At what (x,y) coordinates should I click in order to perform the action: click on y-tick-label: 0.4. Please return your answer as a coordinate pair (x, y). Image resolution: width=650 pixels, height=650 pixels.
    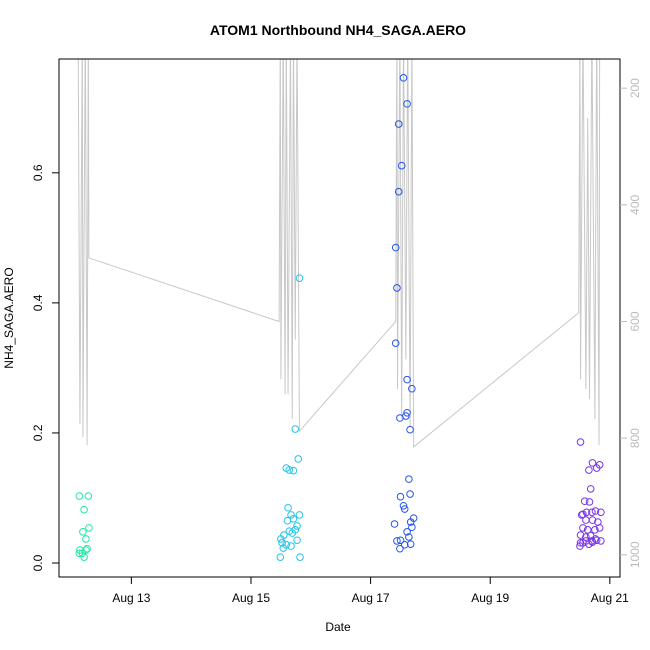
    Looking at the image, I should click on (38, 302).